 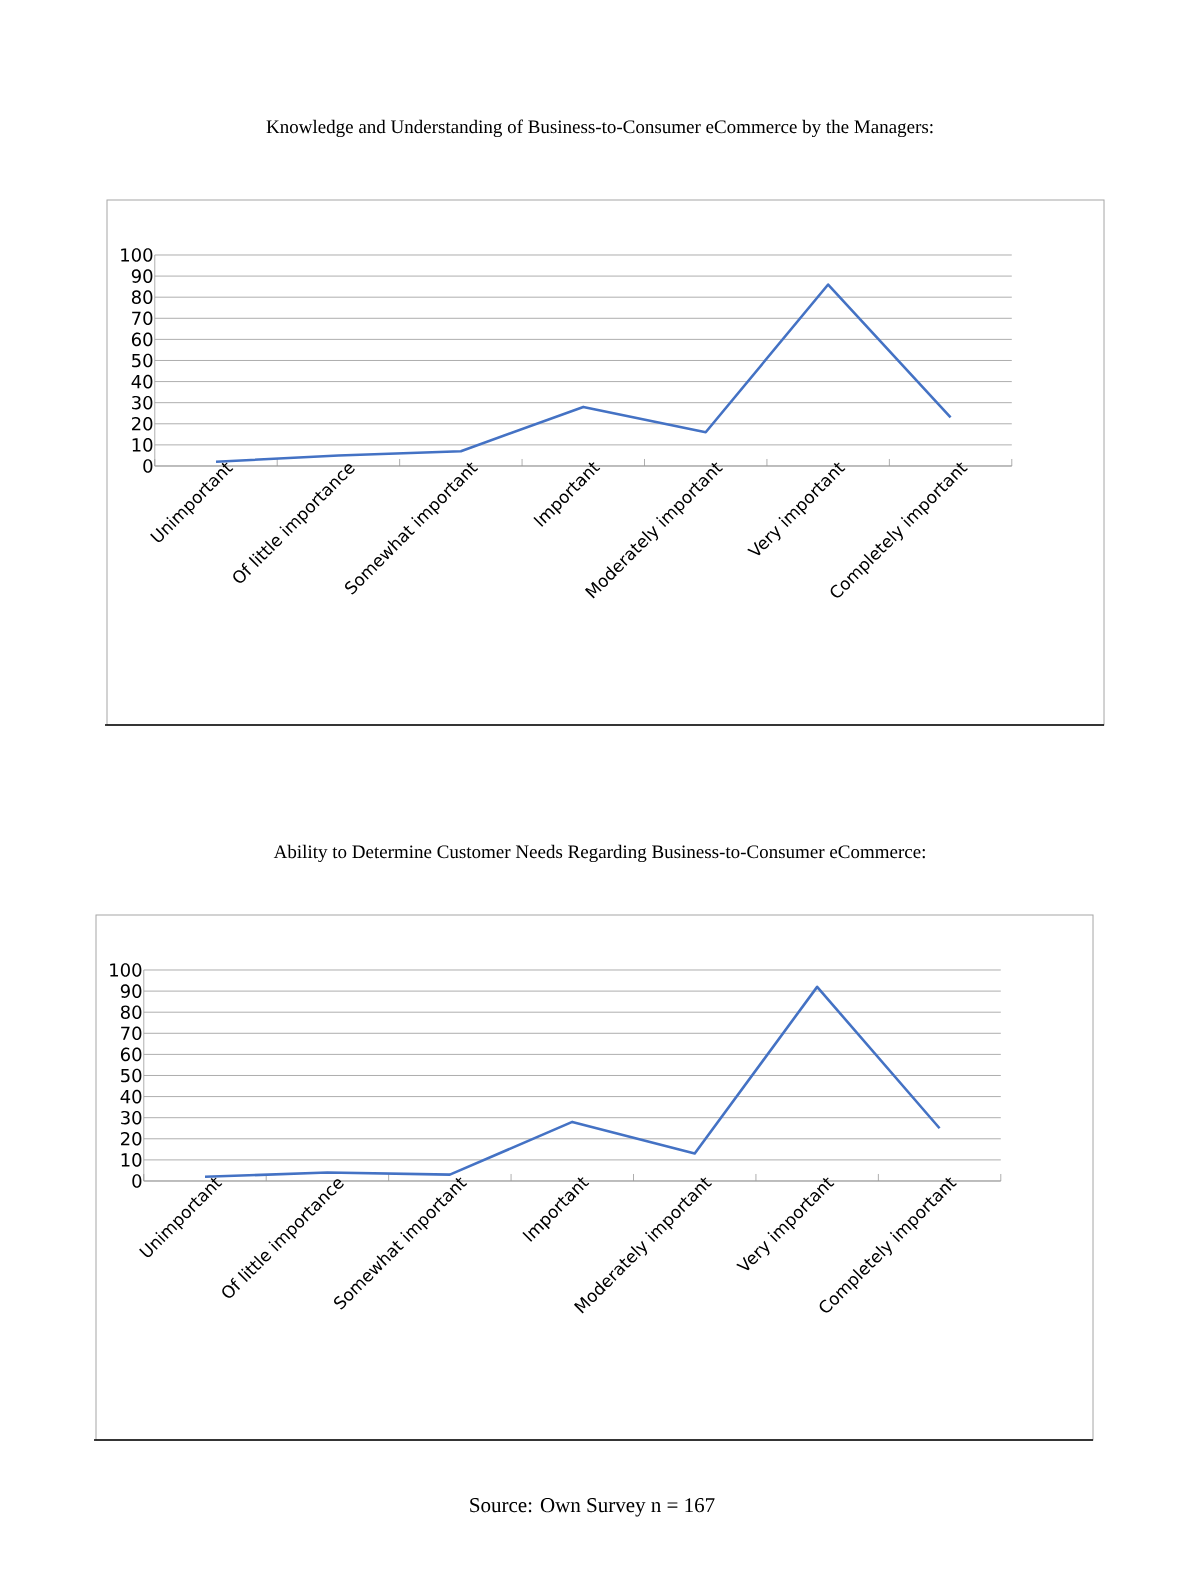 I want to click on source-note: Source: Own Survey n = 167, so click(x=592, y=1507).